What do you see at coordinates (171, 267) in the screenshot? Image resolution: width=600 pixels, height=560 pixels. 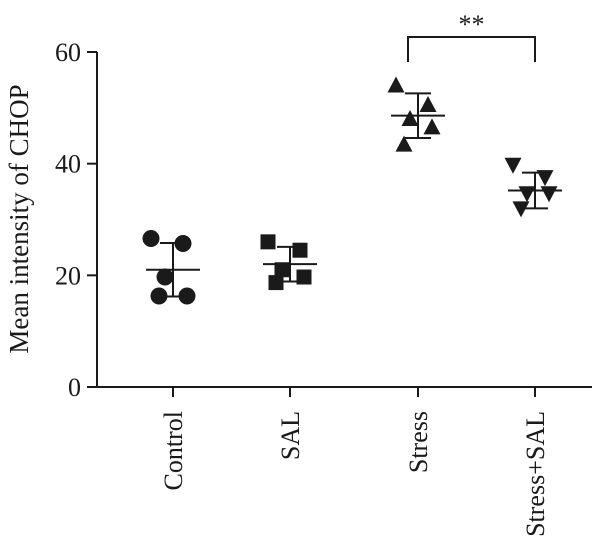 I see `series-control` at bounding box center [171, 267].